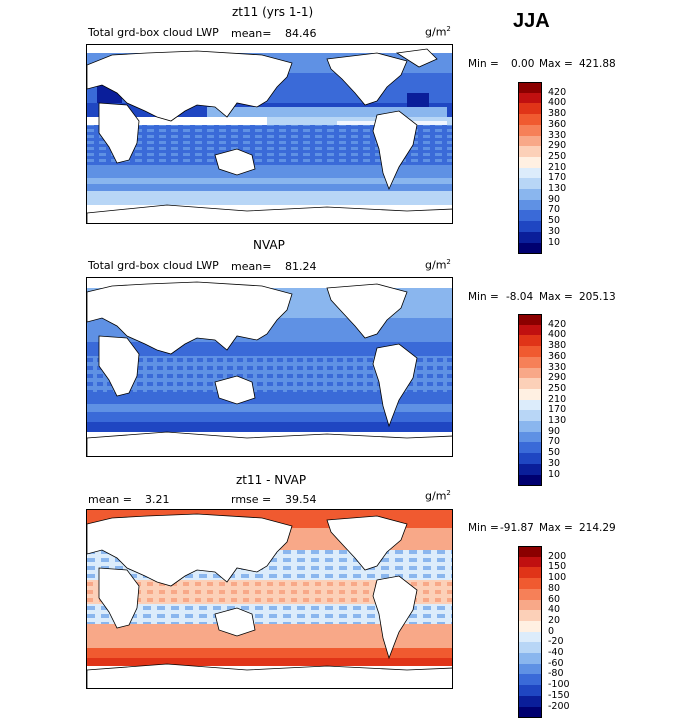  I want to click on panel-2-mean-value: 81.24, so click(301, 266).